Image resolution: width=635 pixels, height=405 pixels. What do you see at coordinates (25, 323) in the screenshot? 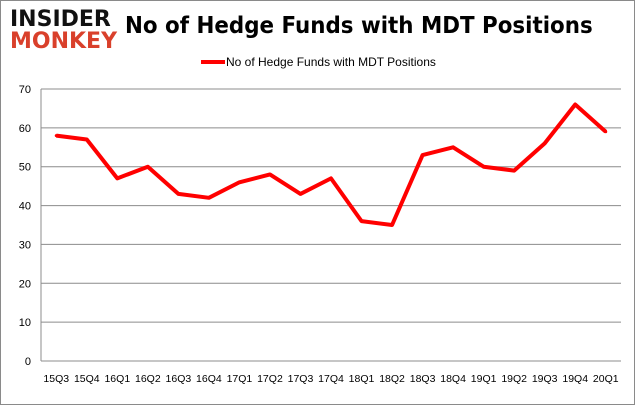
I see `y-tick-label: 10` at bounding box center [25, 323].